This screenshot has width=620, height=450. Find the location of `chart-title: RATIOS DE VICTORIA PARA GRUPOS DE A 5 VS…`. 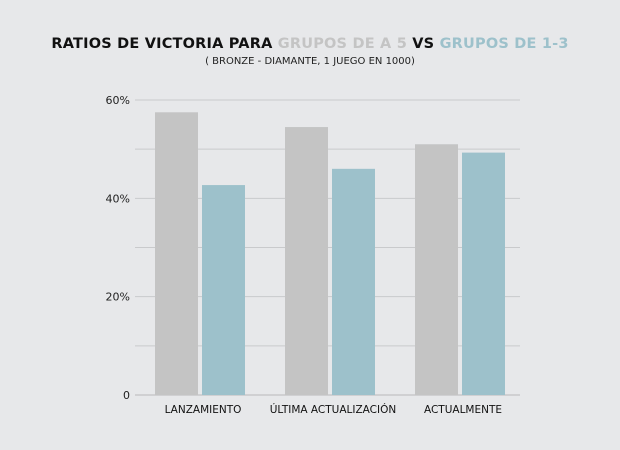

chart-title: RATIOS DE VICTORIA PARA GRUPOS DE A 5 VS… is located at coordinates (310, 44).